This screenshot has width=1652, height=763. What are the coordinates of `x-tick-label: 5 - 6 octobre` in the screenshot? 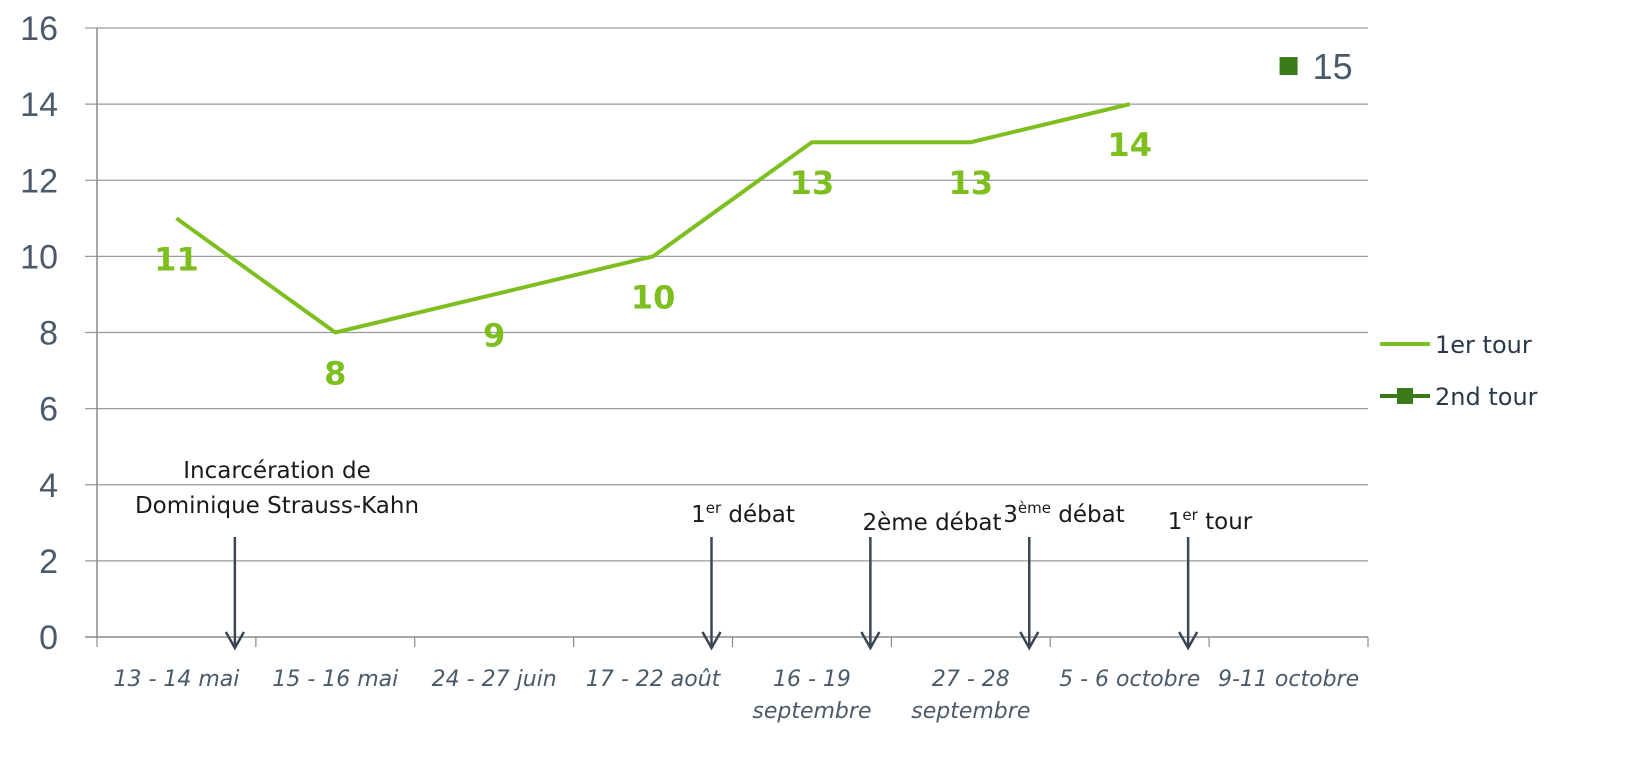 It's located at (1129, 679).